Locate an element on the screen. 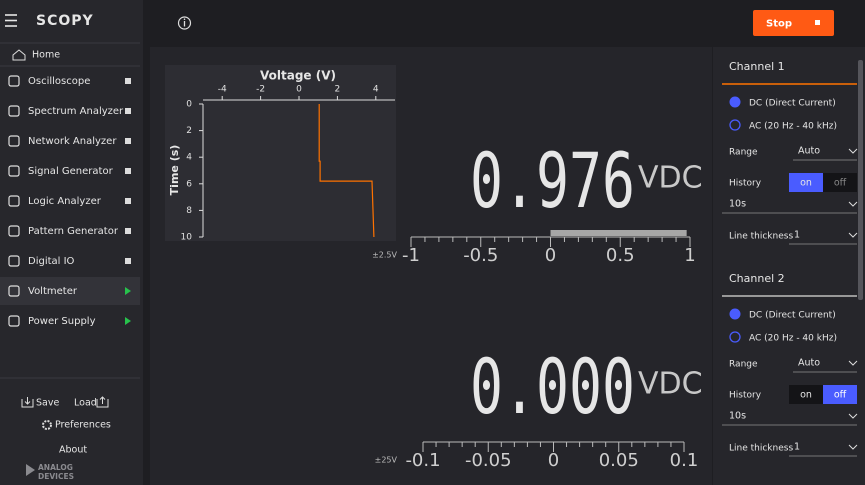  sidebar-item: Network Analyzer is located at coordinates (72, 141).